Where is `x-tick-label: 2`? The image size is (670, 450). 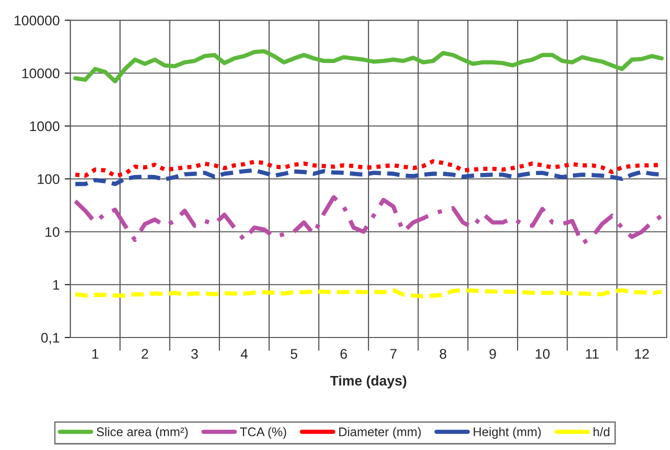
x-tick-label: 2 is located at coordinates (145, 353).